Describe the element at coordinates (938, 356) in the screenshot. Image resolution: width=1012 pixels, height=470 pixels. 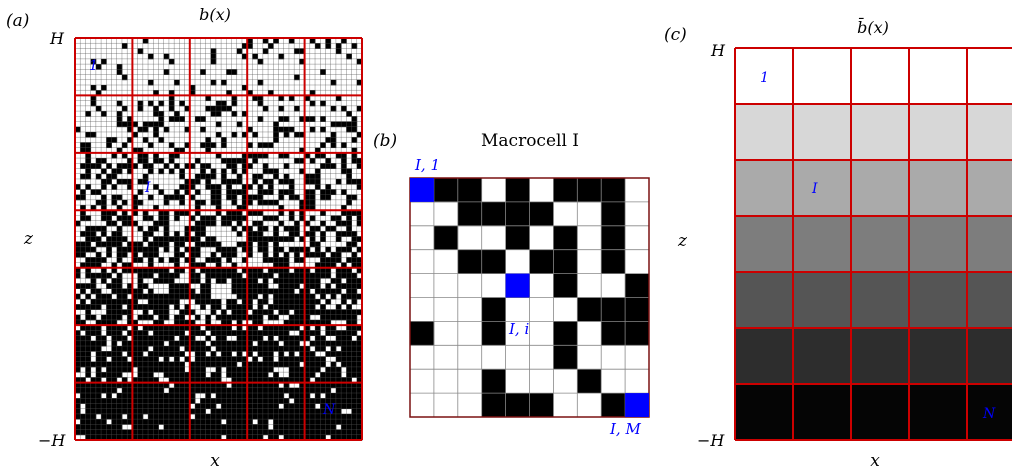
I see `averaged-macrocell` at that location.